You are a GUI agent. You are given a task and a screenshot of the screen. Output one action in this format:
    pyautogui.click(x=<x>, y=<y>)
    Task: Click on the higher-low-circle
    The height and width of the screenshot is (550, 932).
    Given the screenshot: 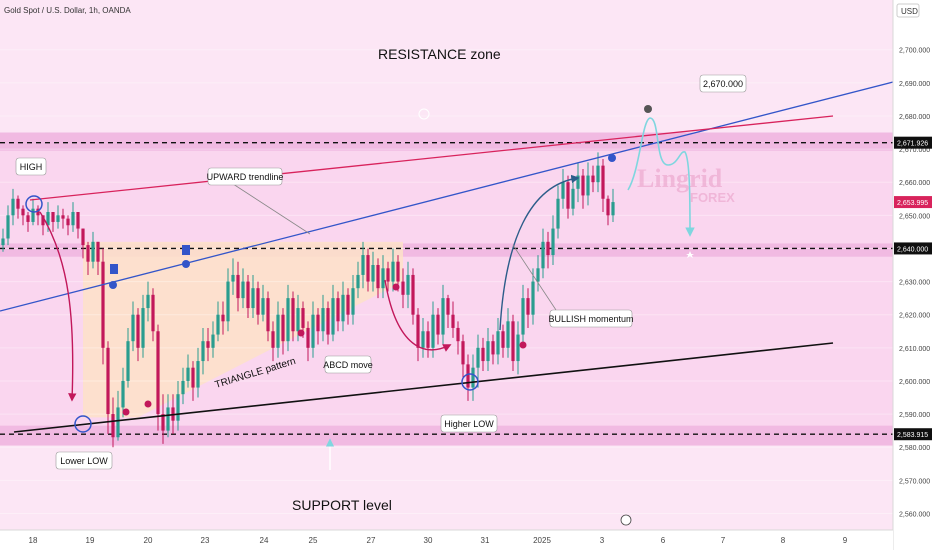 What is the action you would take?
    pyautogui.click(x=470, y=382)
    